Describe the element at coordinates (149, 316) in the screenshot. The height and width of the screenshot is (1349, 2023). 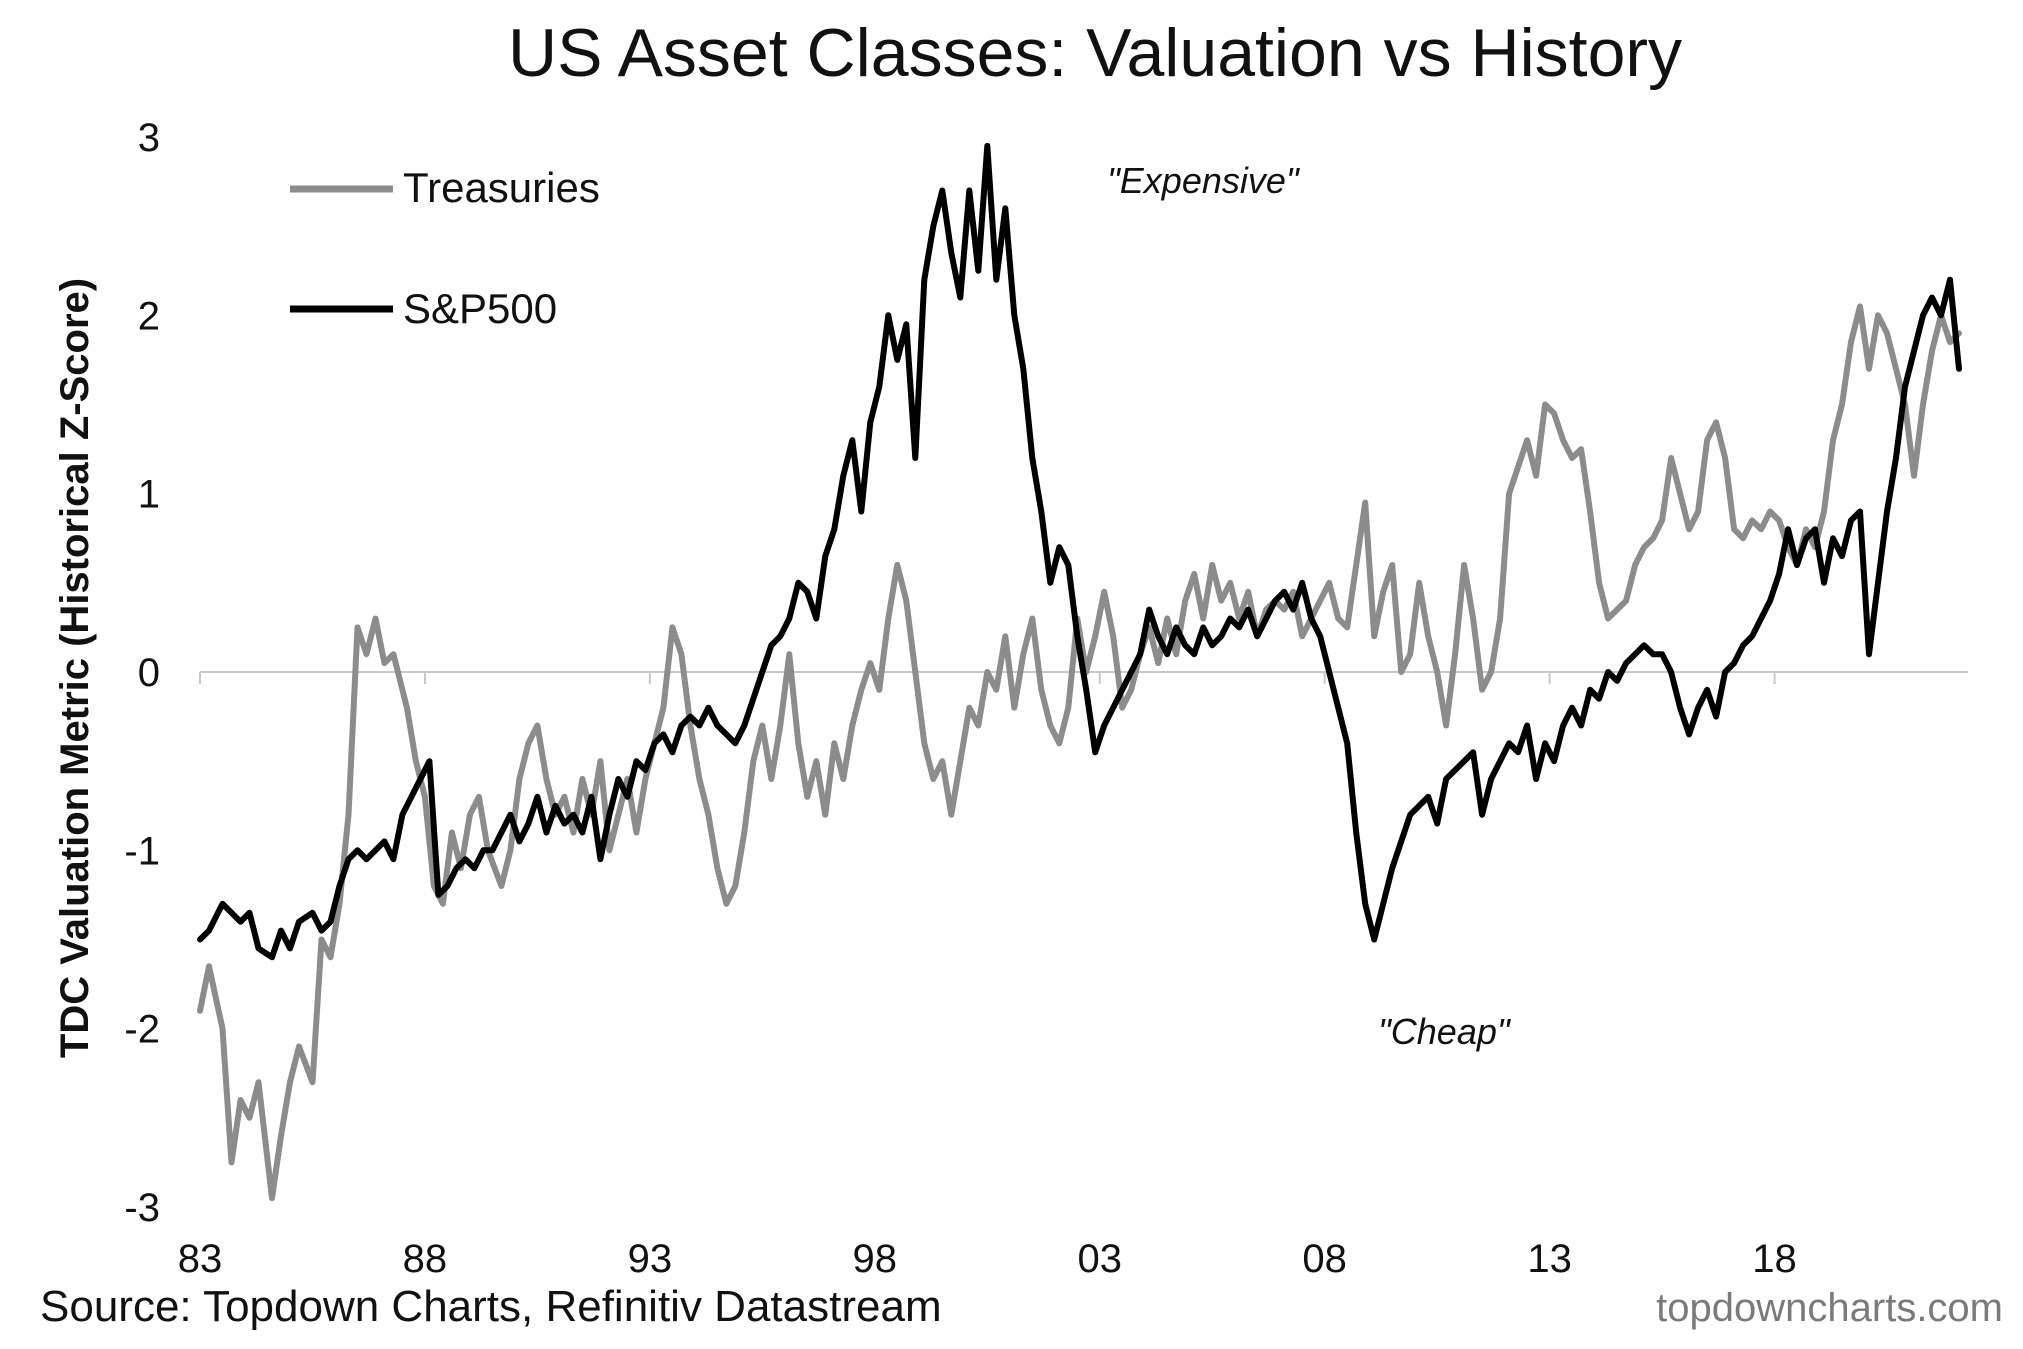
I see `y-tick-label: 2` at that location.